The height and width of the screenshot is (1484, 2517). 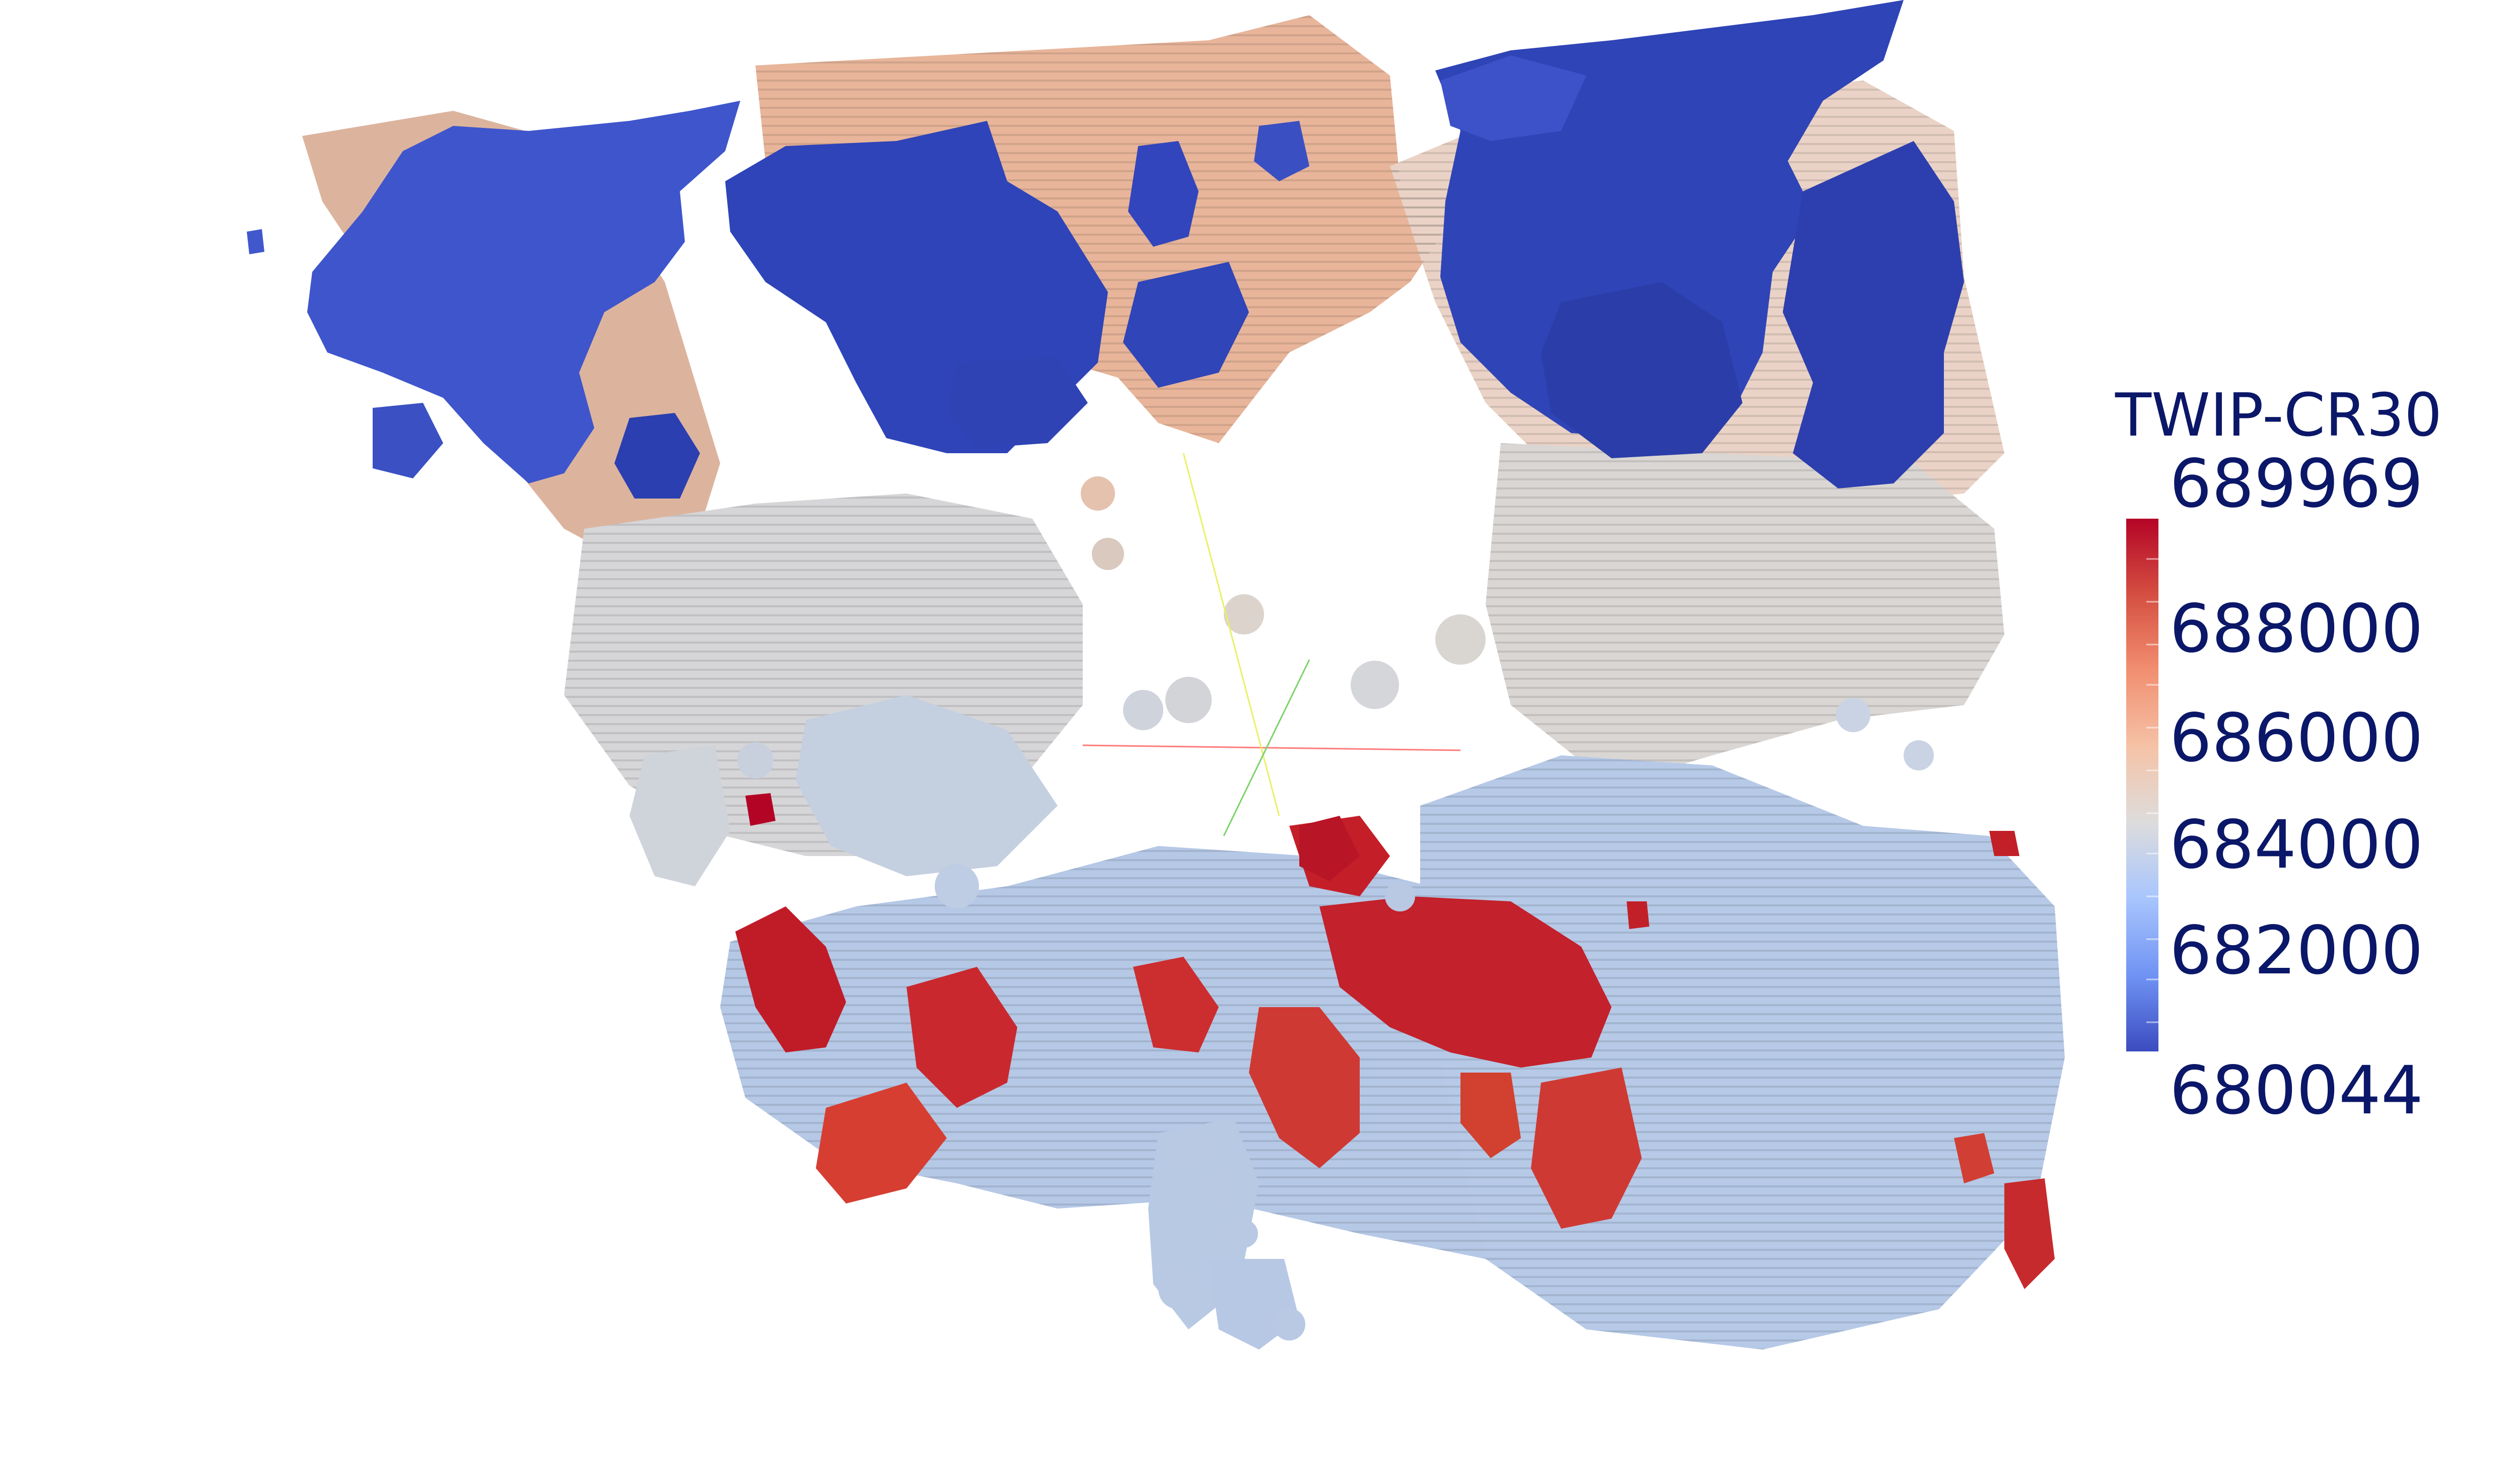 I want to click on legend-min-label: 680044, so click(x=2296, y=1090).